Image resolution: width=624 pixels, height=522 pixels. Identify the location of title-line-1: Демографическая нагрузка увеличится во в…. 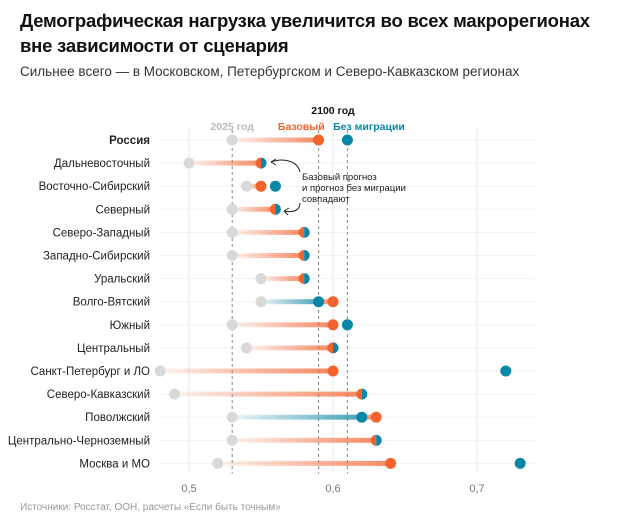
(305, 20).